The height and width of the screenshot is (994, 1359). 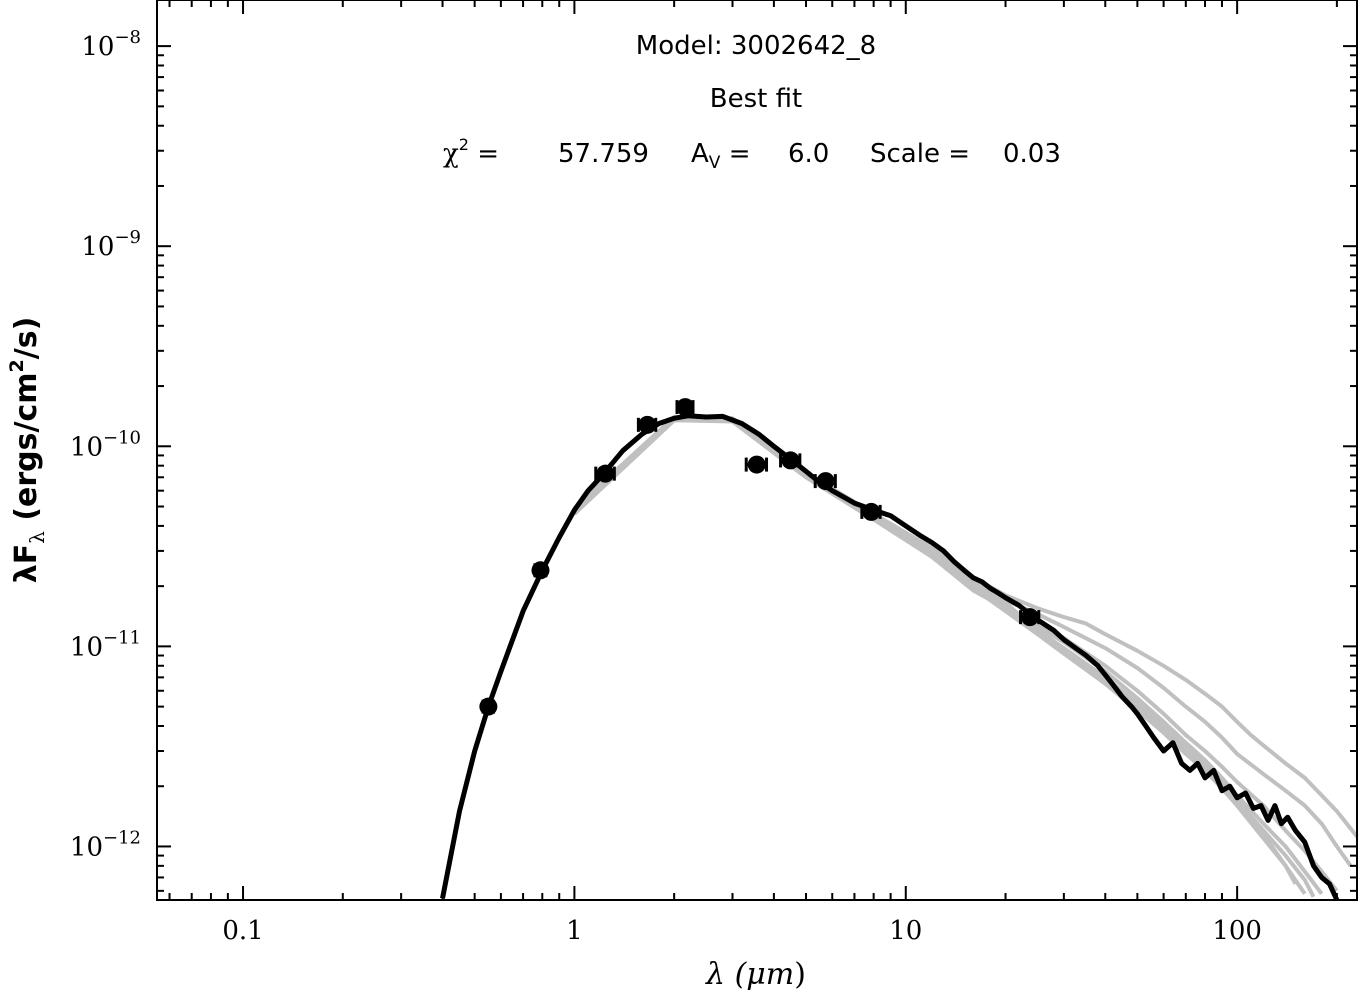 I want to click on scale-value: 0.03, so click(x=1032, y=154).